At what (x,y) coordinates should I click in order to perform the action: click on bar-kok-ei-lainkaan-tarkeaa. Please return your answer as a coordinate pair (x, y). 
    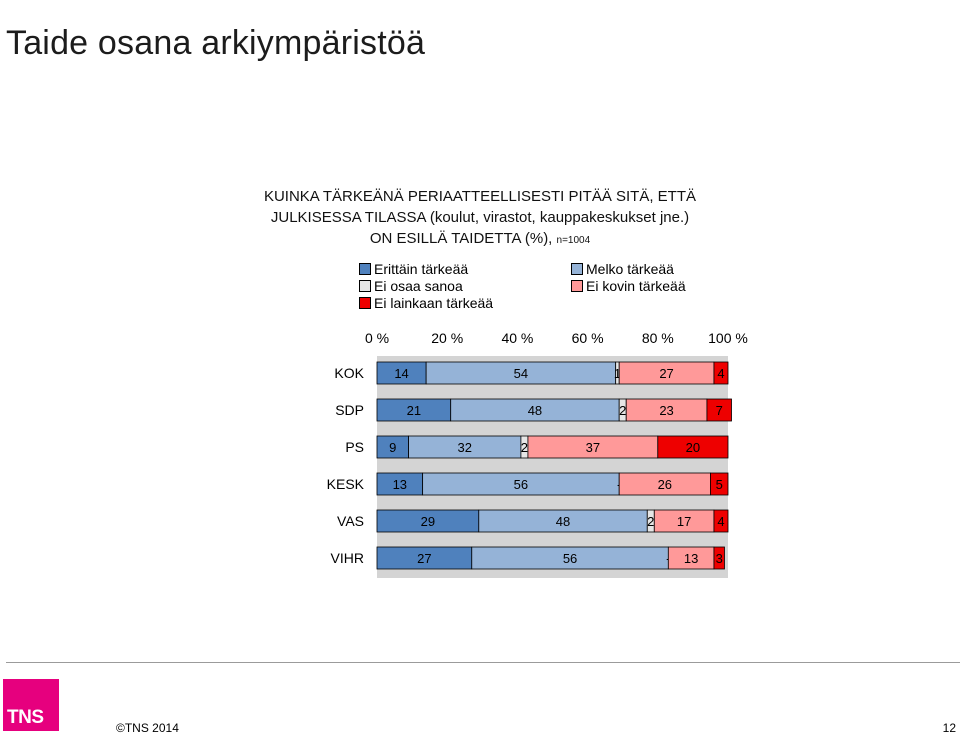
    Looking at the image, I should click on (721, 373).